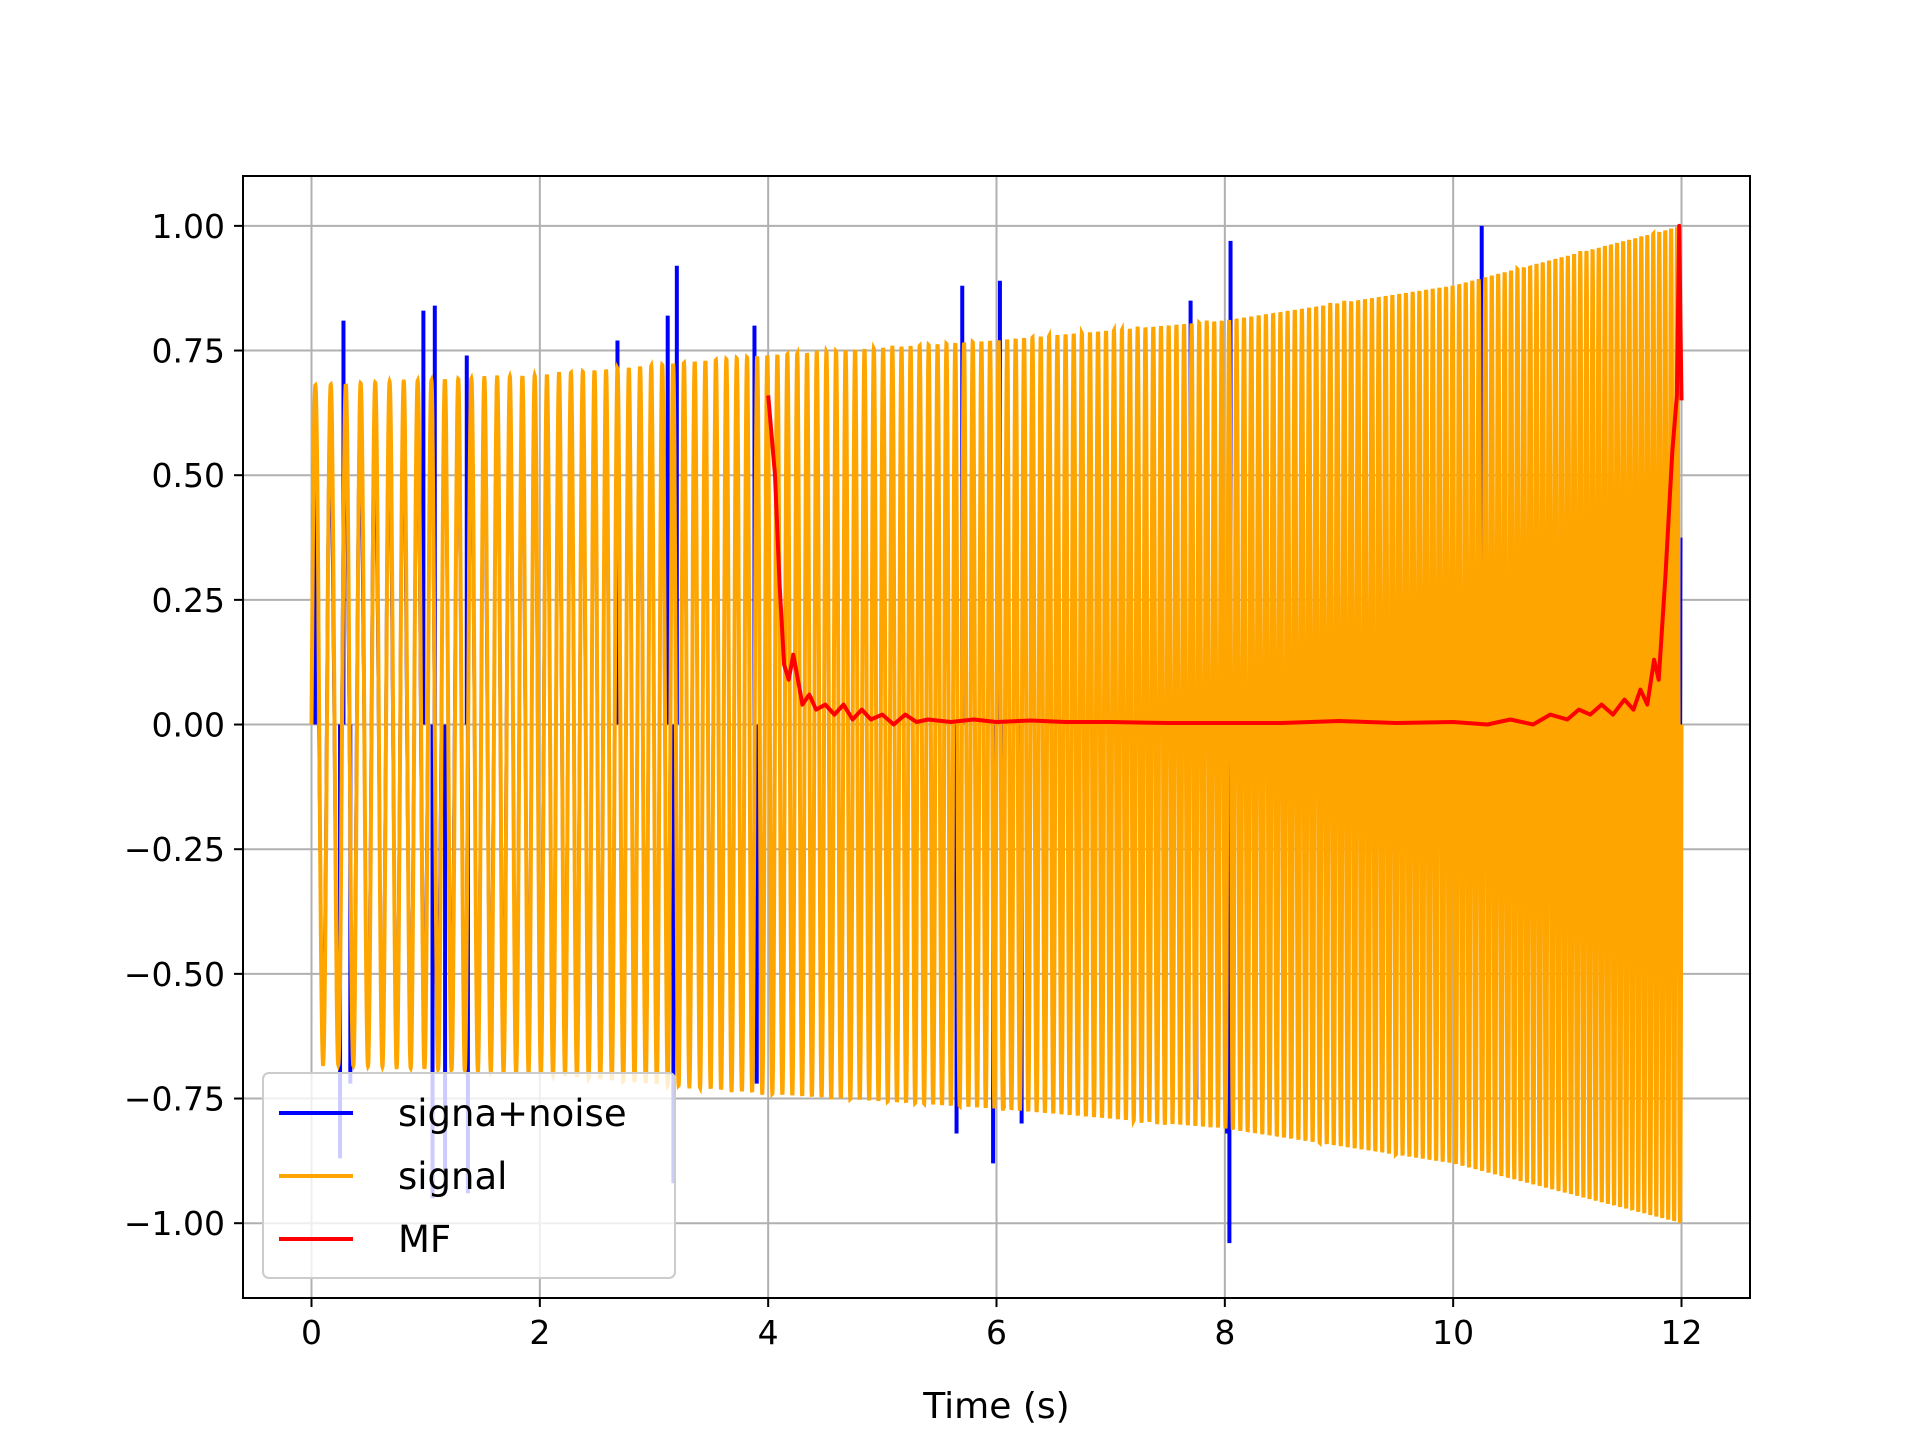 This screenshot has height=1440, width=1920. I want to click on y-tick-label: 0.50, so click(188, 475).